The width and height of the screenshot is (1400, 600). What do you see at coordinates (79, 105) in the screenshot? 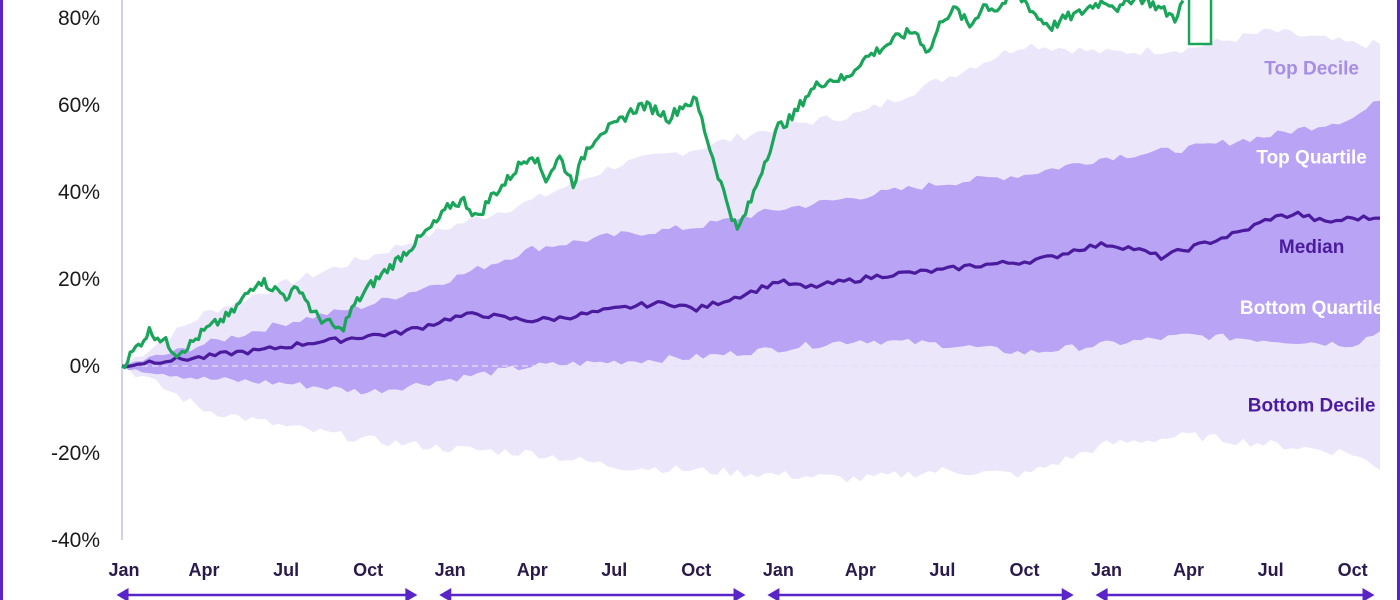
I see `y-tick-label: 60%` at bounding box center [79, 105].